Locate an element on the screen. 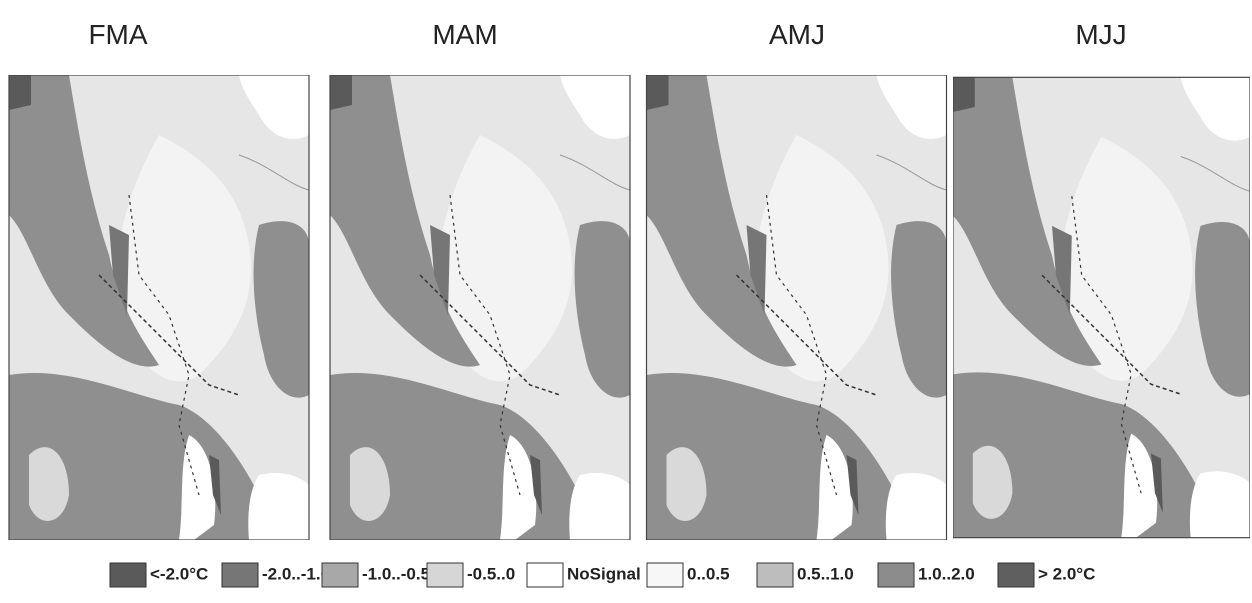  legend-label: 0.5..1.0 is located at coordinates (825, 573).